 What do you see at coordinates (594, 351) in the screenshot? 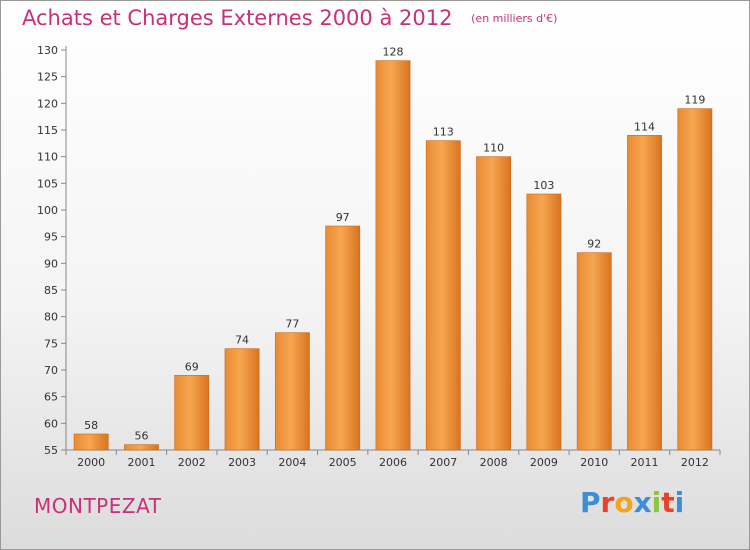
I see `bar-2010` at bounding box center [594, 351].